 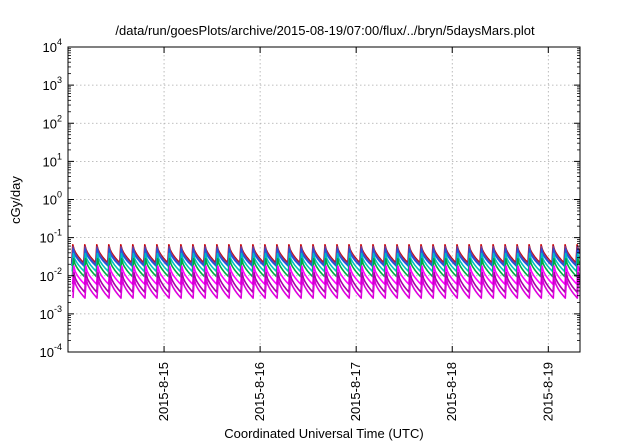 What do you see at coordinates (58, 233) in the screenshot?
I see `y-tick-exponent: -1` at bounding box center [58, 233].